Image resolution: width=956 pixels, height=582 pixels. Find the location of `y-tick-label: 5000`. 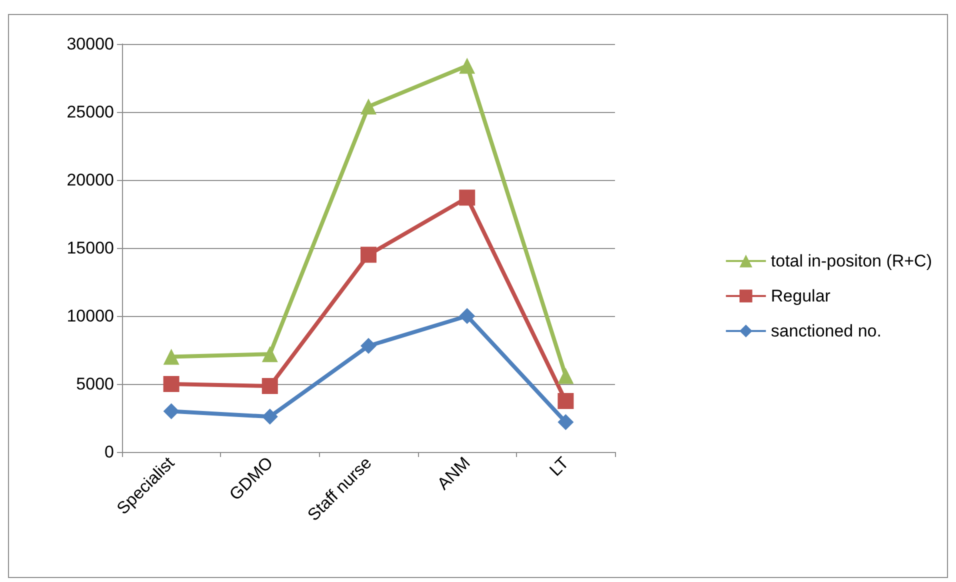

y-tick-label: 5000 is located at coordinates (95, 384).